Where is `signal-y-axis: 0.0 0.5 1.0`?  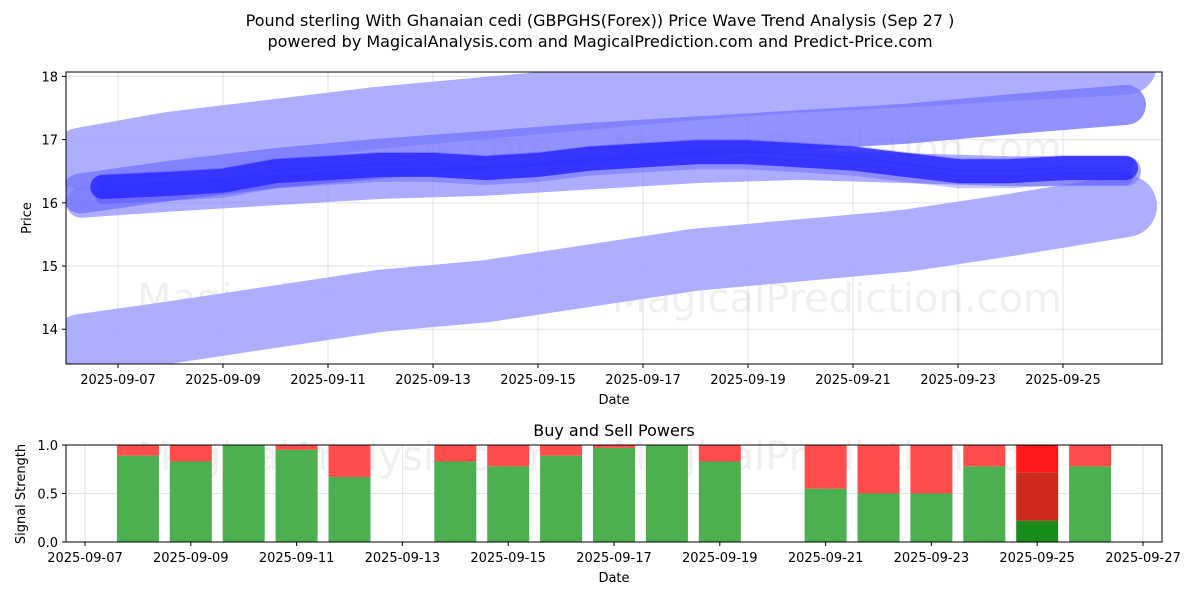 signal-y-axis: 0.0 0.5 1.0 is located at coordinates (51, 495).